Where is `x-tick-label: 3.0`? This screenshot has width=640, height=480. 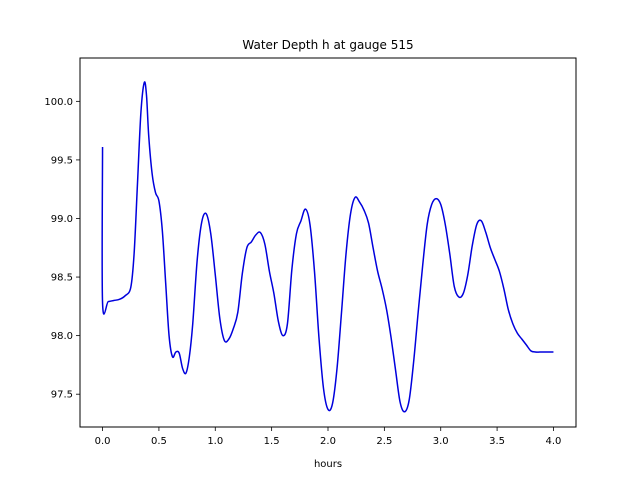
x-tick-label: 3.0 is located at coordinates (441, 441).